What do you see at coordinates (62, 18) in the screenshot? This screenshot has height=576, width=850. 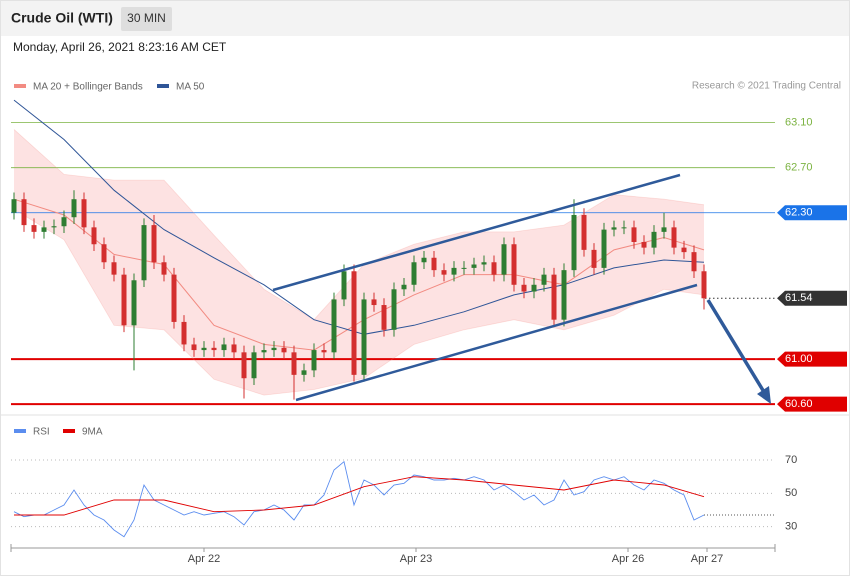 I see `instrument-title: Crude Oil (WTI)` at bounding box center [62, 18].